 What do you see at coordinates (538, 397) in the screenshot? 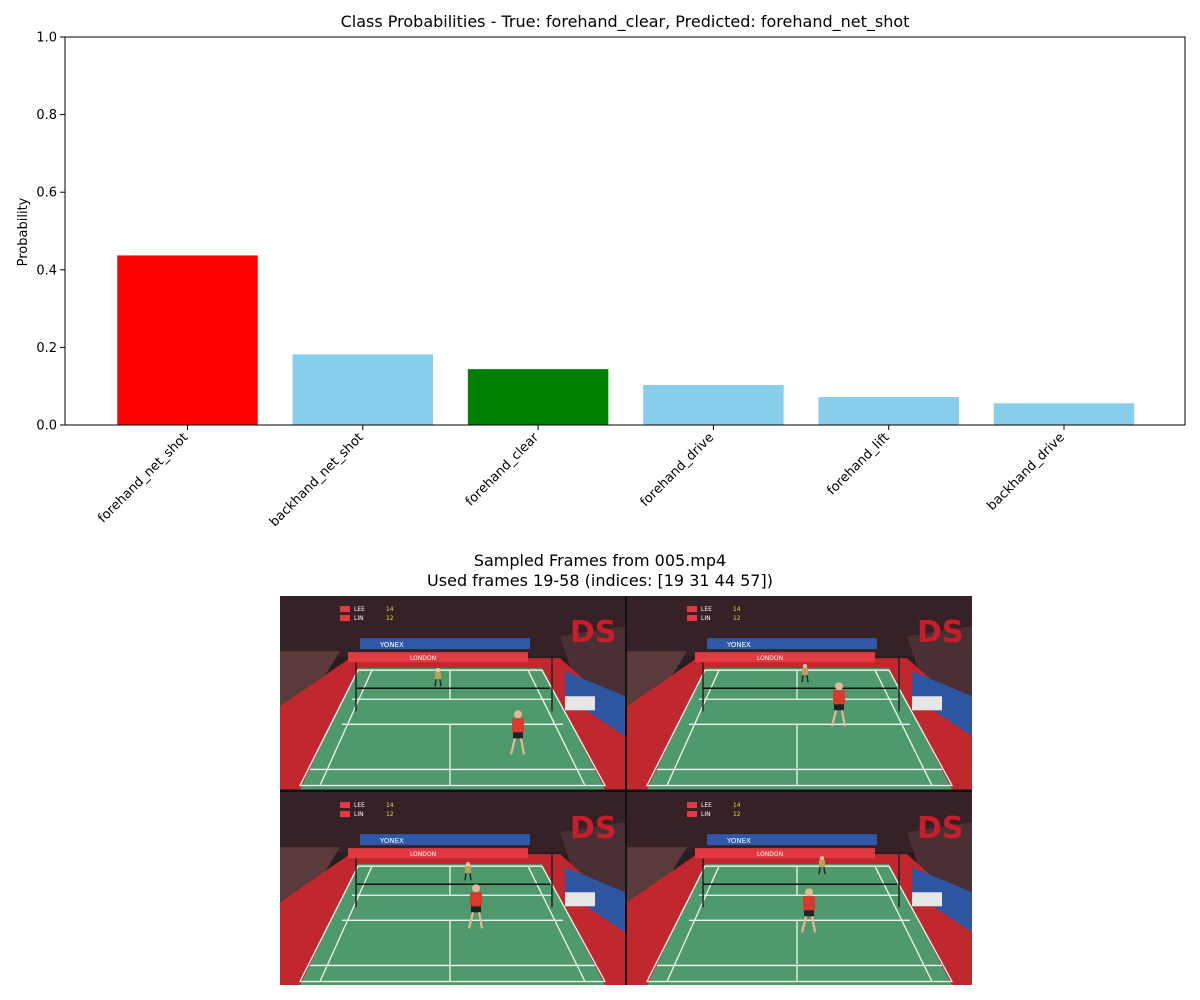
I see `bar-forehand-clear` at bounding box center [538, 397].